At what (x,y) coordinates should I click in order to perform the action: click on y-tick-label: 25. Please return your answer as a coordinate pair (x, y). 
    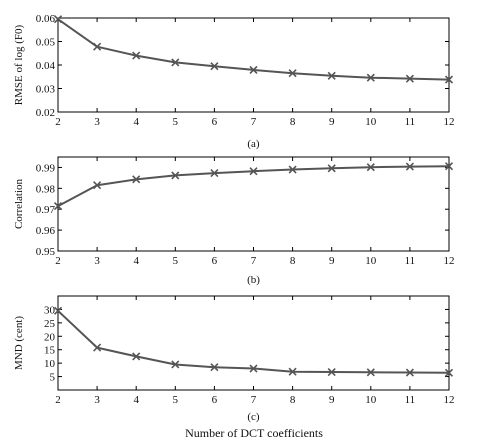
    Looking at the image, I should click on (50, 324).